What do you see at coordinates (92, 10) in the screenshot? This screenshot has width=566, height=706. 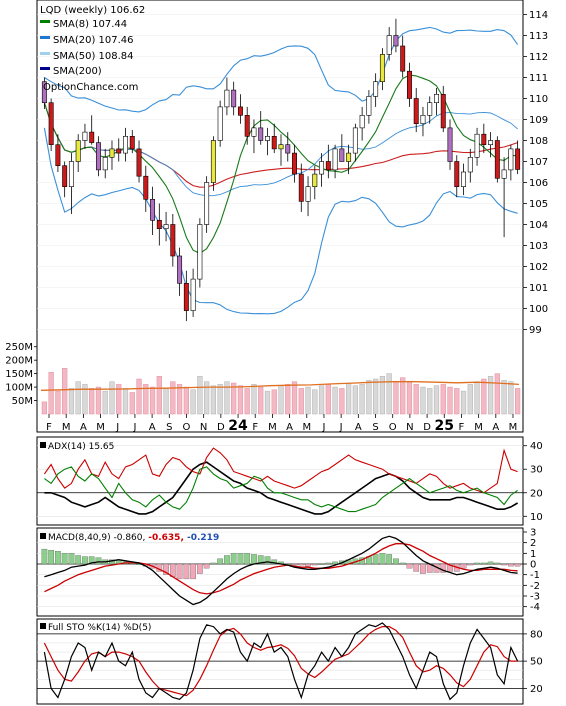 I see `chart-title: LQD (weekly) 106.62` at bounding box center [92, 10].